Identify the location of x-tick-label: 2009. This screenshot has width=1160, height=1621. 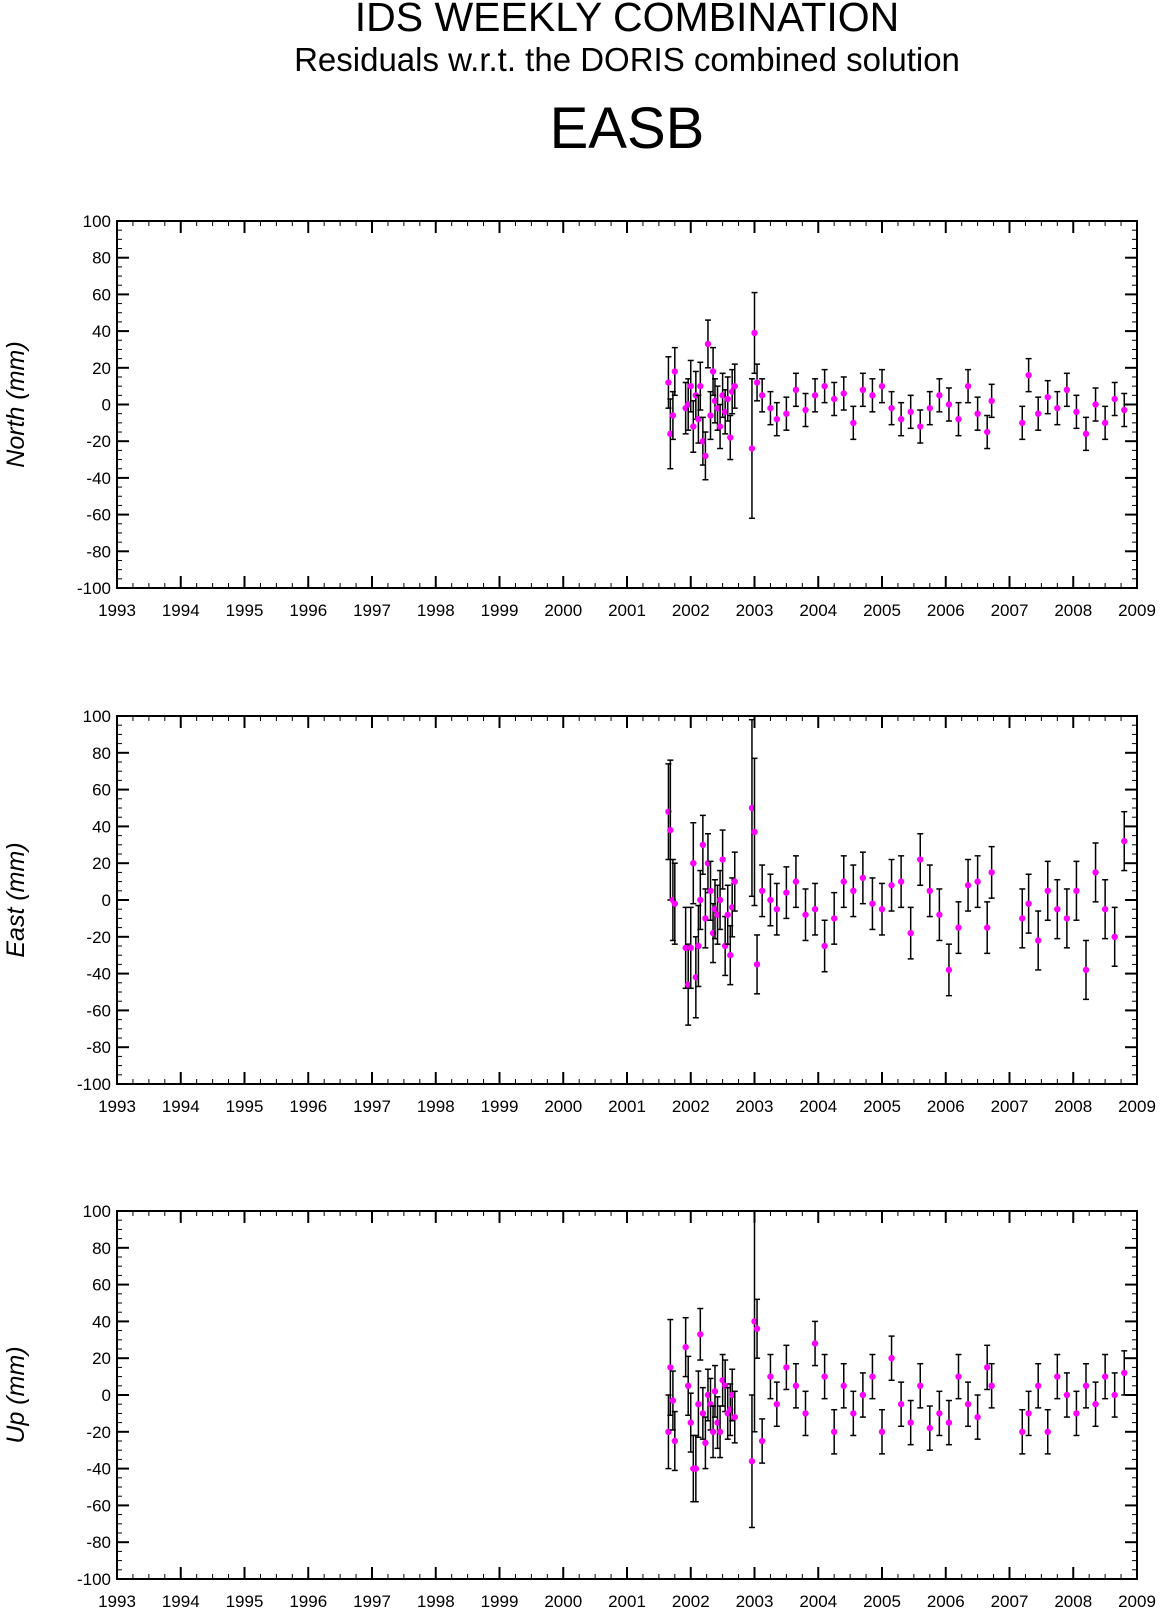
(1137, 610).